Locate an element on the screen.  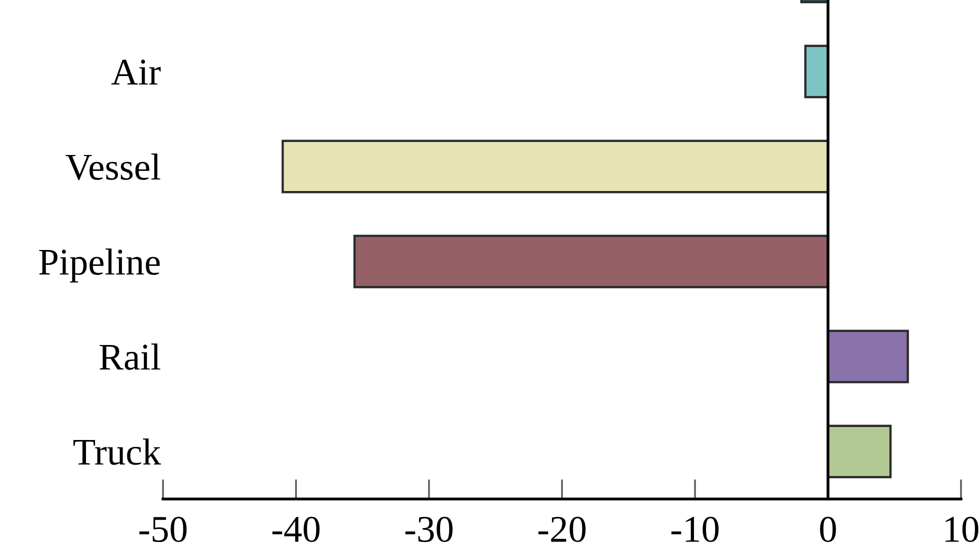
x-tick-label: 10 is located at coordinates (962, 529).